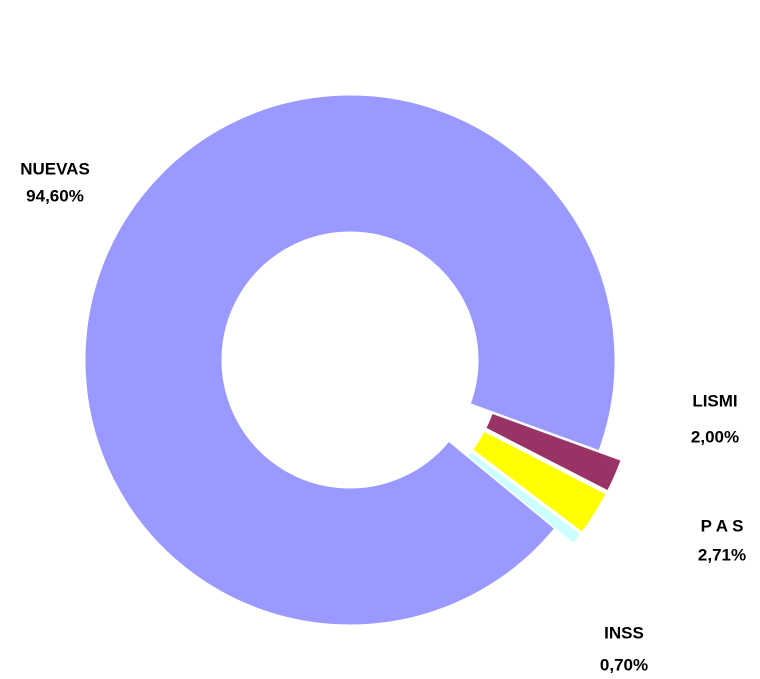 This screenshot has height=679, width=760. I want to click on slice-label: NUEVAS, so click(55, 168).